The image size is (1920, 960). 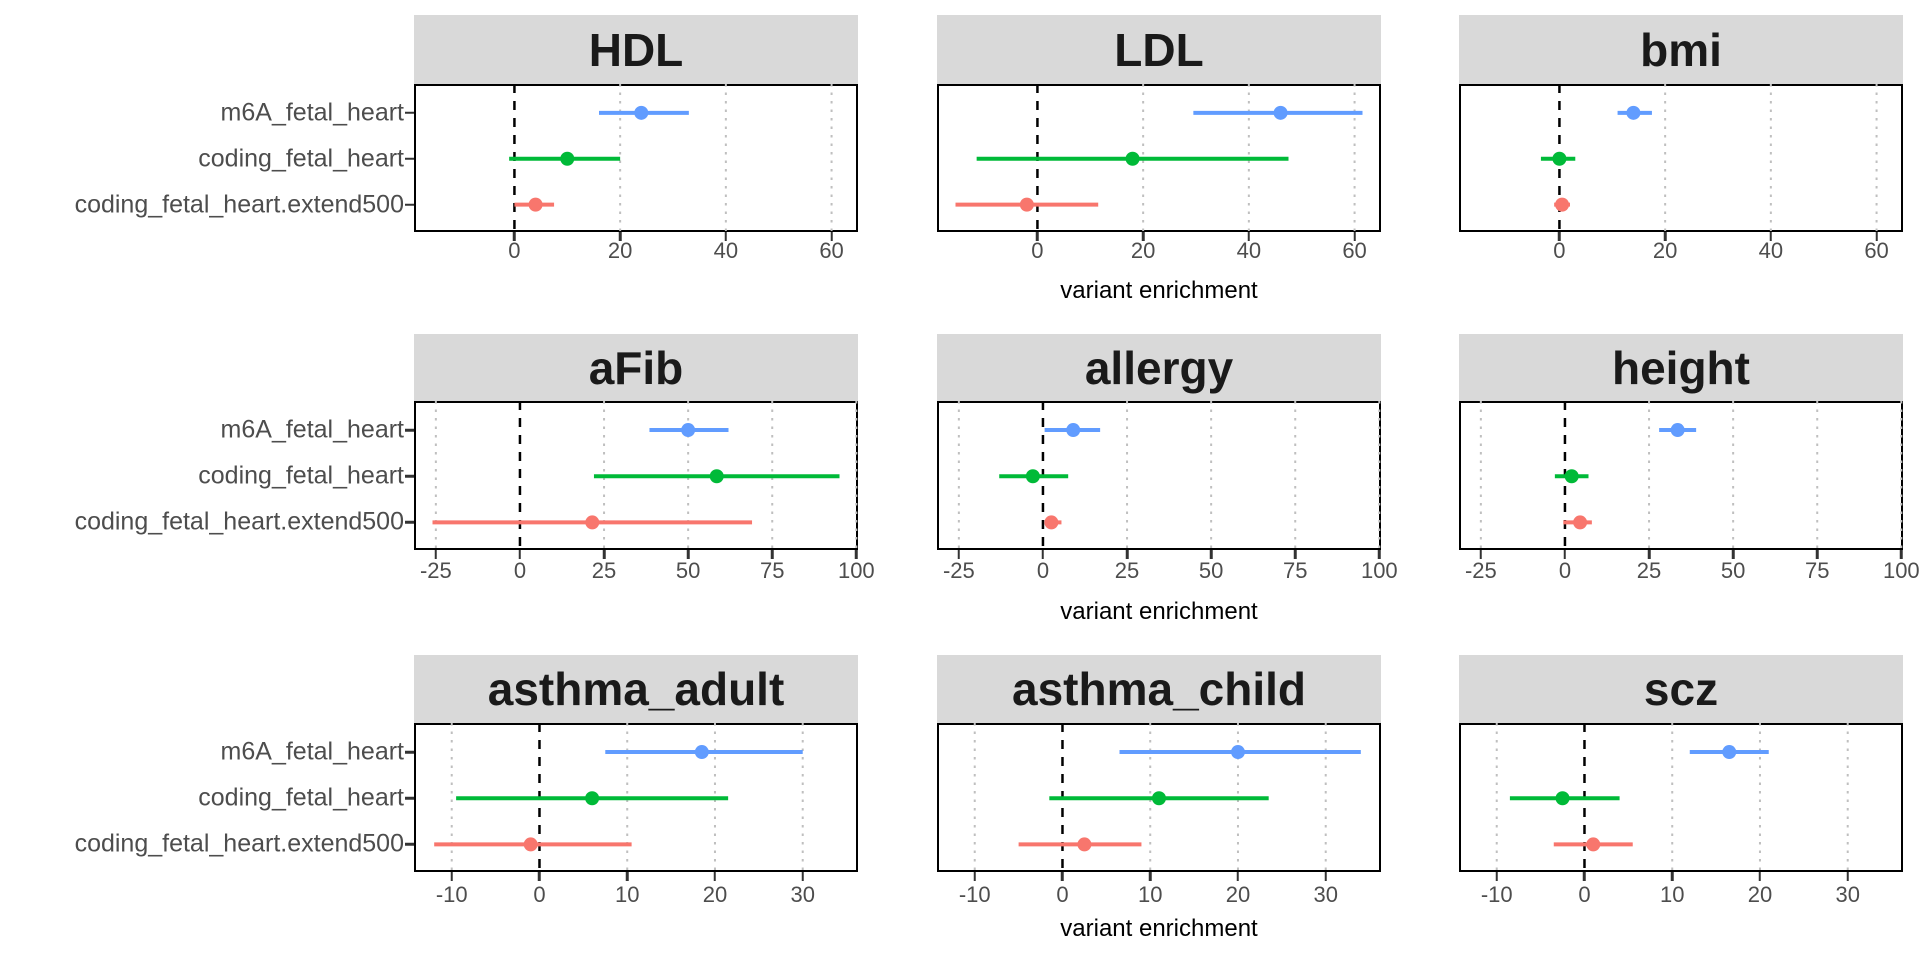 What do you see at coordinates (301, 475) in the screenshot?
I see `category-label: coding_fetal_heart` at bounding box center [301, 475].